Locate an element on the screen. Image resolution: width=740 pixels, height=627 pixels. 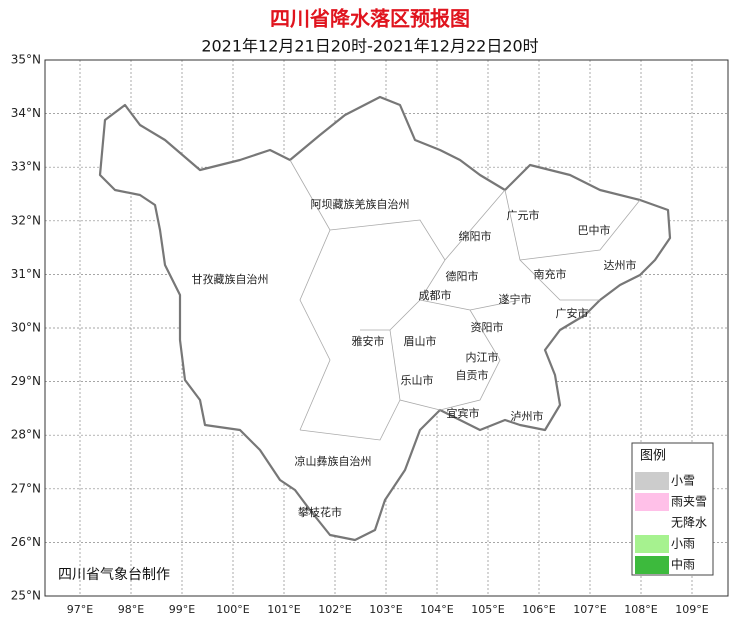
place-label: 达州市 is located at coordinates (620, 265).